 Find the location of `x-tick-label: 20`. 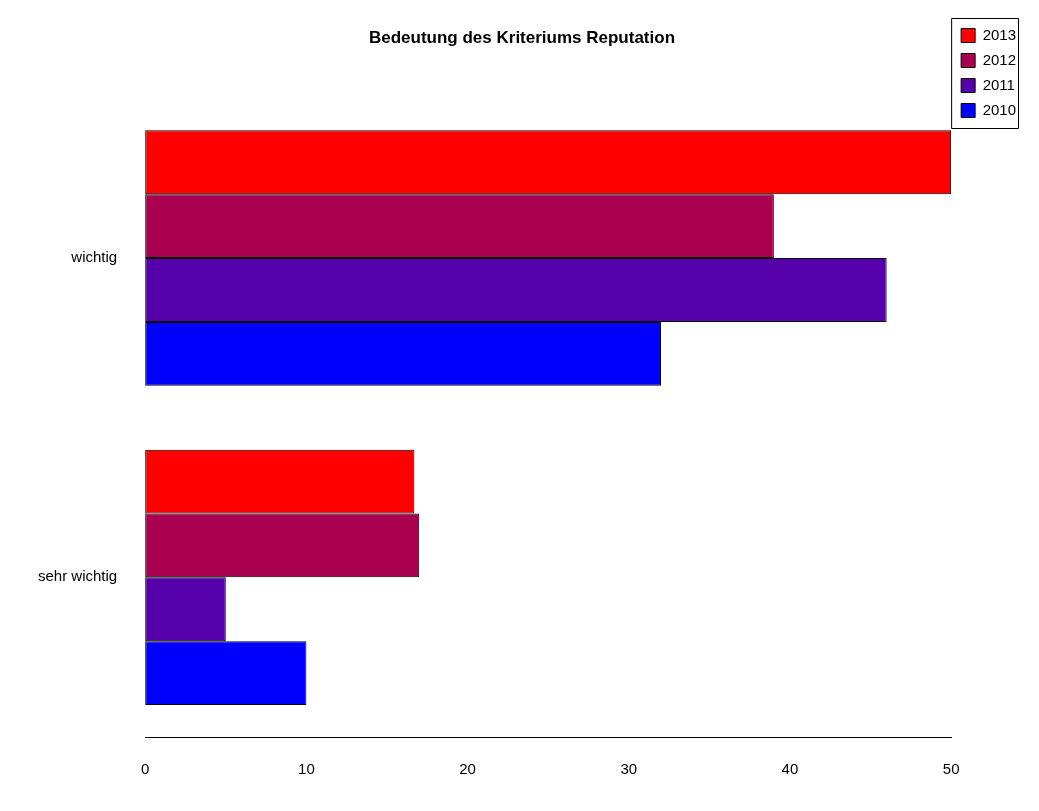

x-tick-label: 20 is located at coordinates (467, 769).